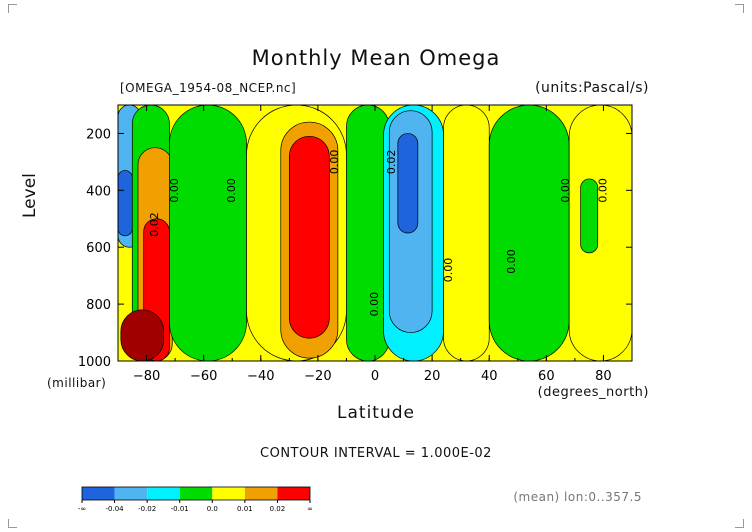  Describe the element at coordinates (180, 509) in the screenshot. I see `colorbar-label: -0.01` at that location.